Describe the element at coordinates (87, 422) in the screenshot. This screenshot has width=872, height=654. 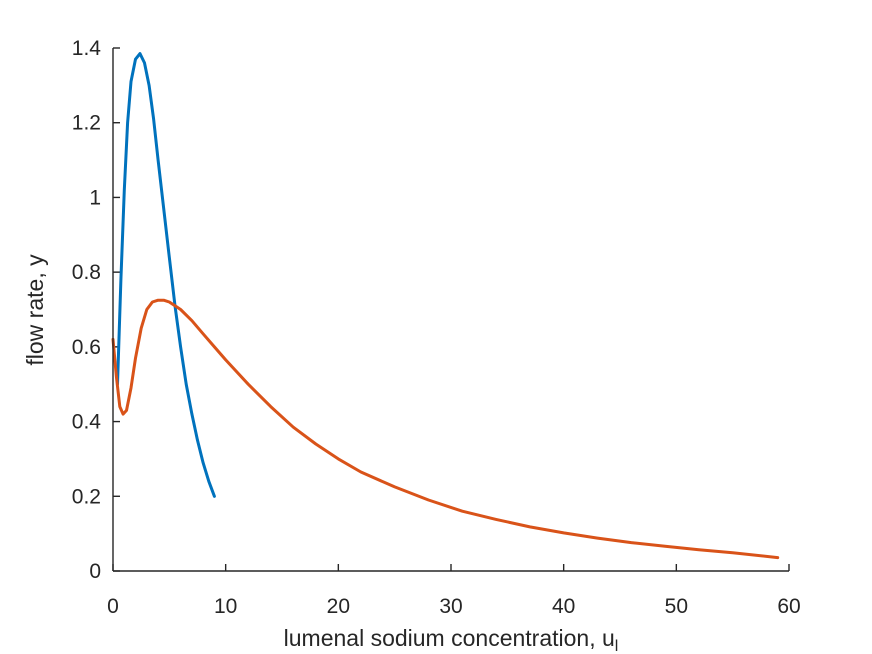
I see `y-tick-label: 0.4` at that location.